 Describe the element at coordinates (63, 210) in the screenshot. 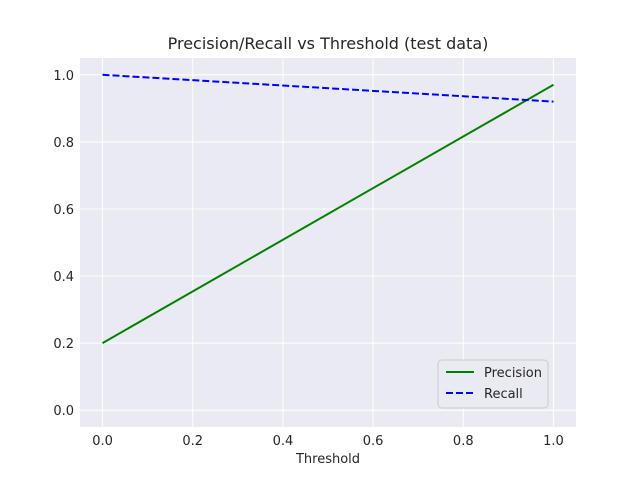

I see `y-tick-label: 0.6` at that location.